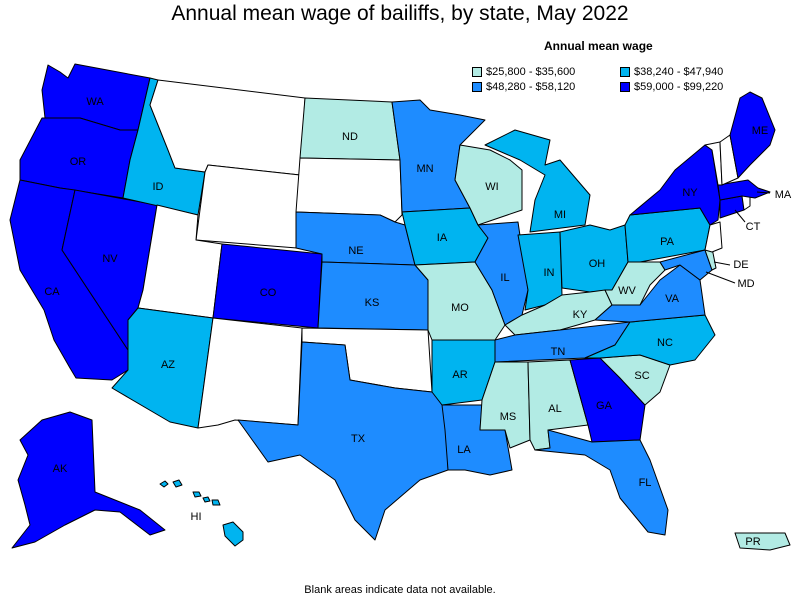  Describe the element at coordinates (504, 278) in the screenshot. I see `state-label-il: IL` at that location.